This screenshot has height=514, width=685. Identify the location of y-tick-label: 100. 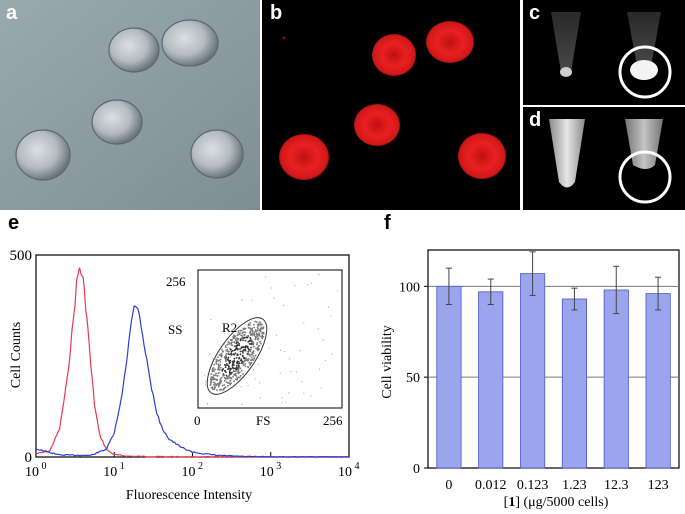
(409, 287).